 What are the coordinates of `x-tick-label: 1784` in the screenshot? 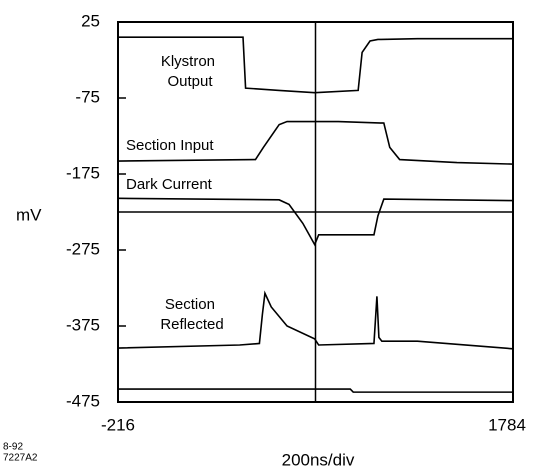 It's located at (507, 424).